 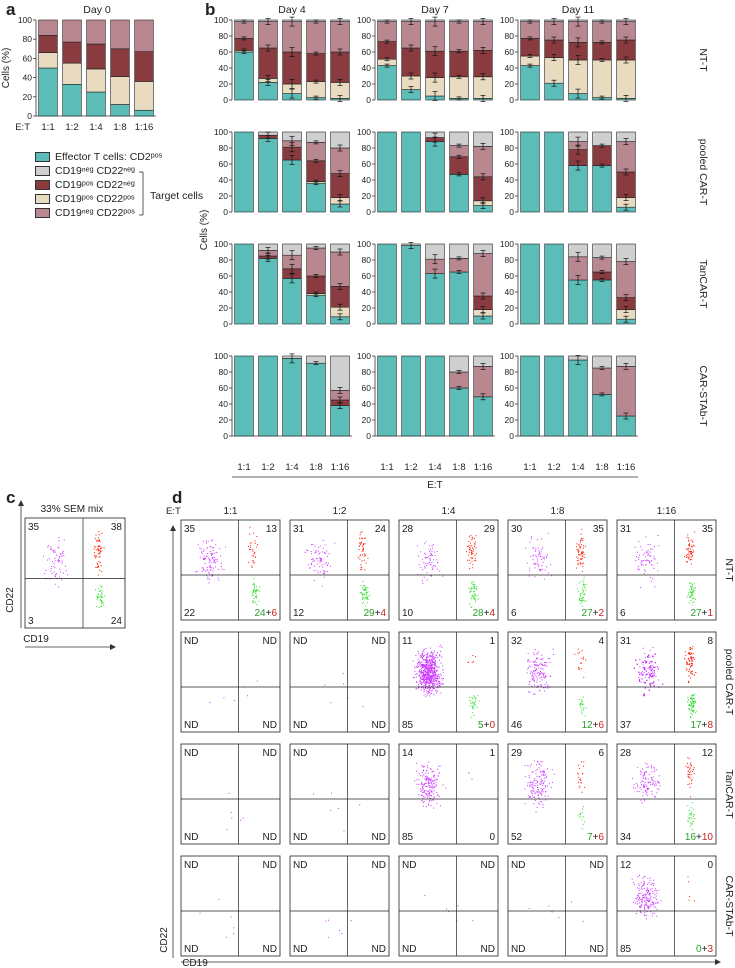 I want to click on quadrant-bl-value: 46, so click(x=517, y=725).